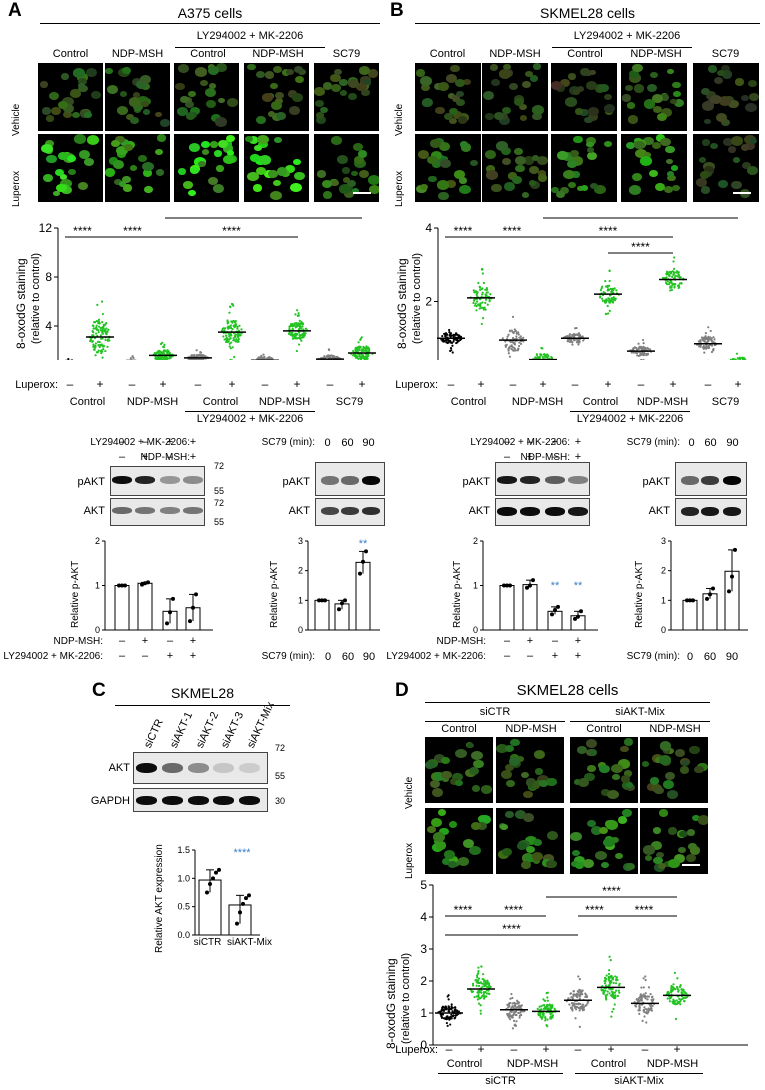 This screenshot has width=765, height=1090. Describe the element at coordinates (578, 641) in the screenshot. I see `bar-sign: +` at that location.